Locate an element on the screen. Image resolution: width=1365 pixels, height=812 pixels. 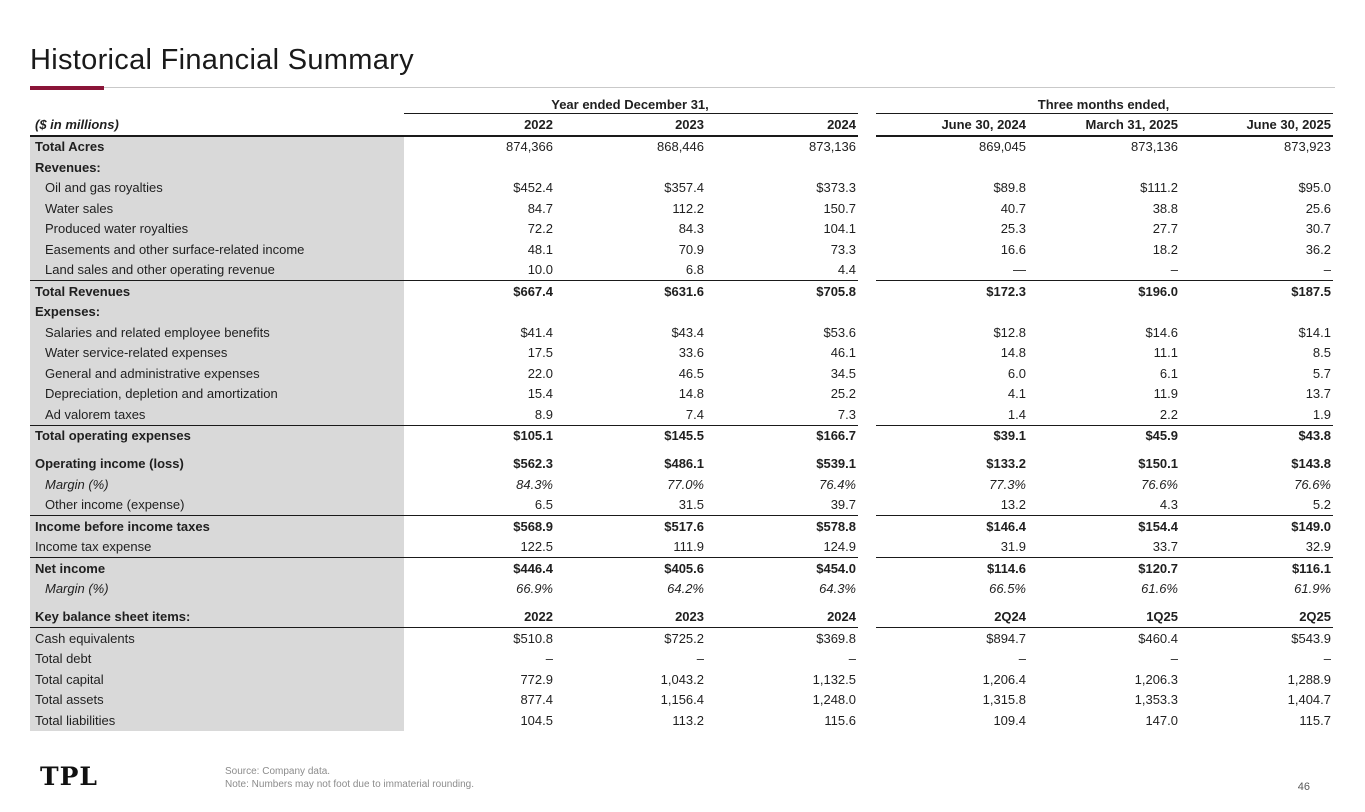
cell-value: 77.0% is located at coordinates (685, 484).